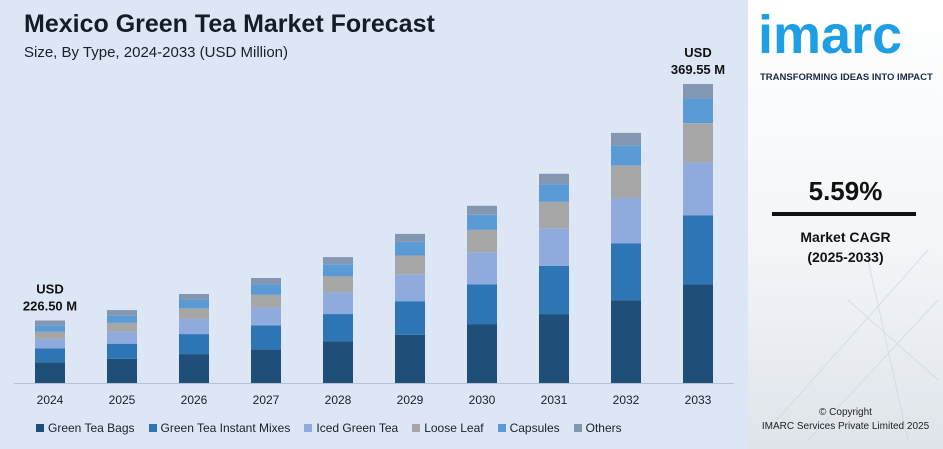  I want to click on bar-segment-2032-capsules, so click(626, 155).